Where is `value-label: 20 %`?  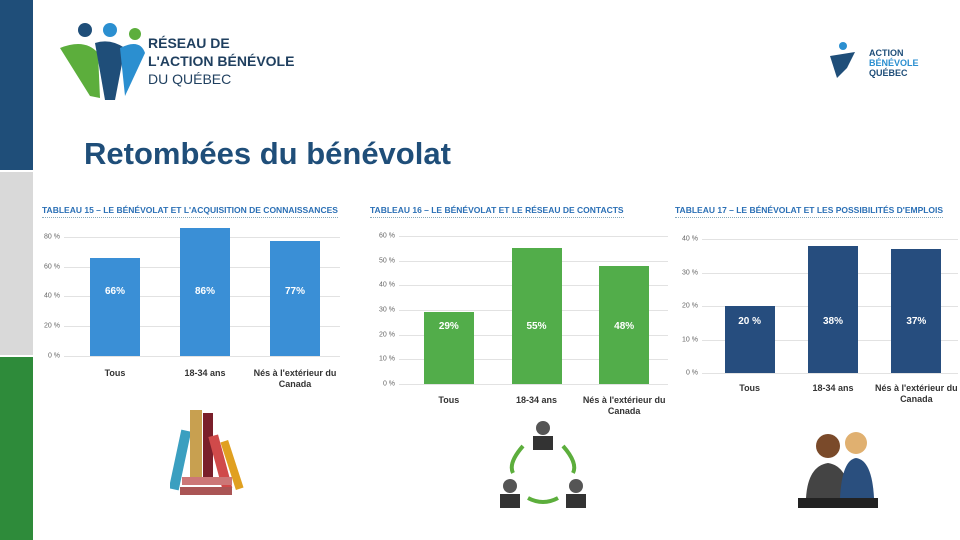
value-label: 20 % is located at coordinates (750, 321).